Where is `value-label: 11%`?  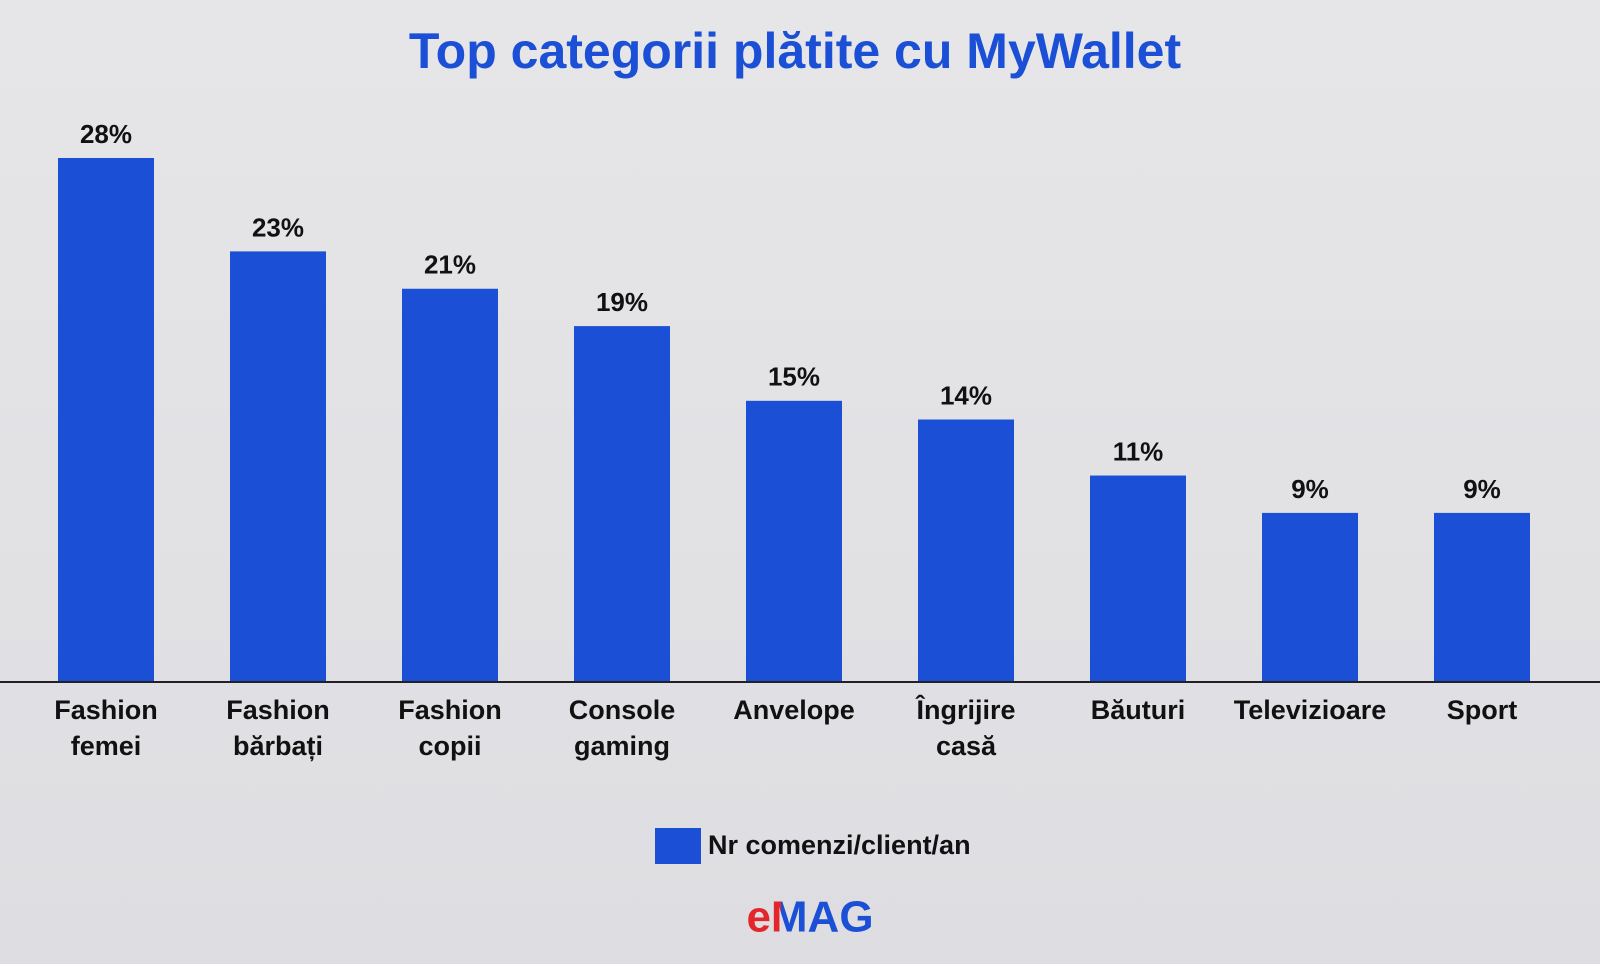
value-label: 11% is located at coordinates (1138, 451).